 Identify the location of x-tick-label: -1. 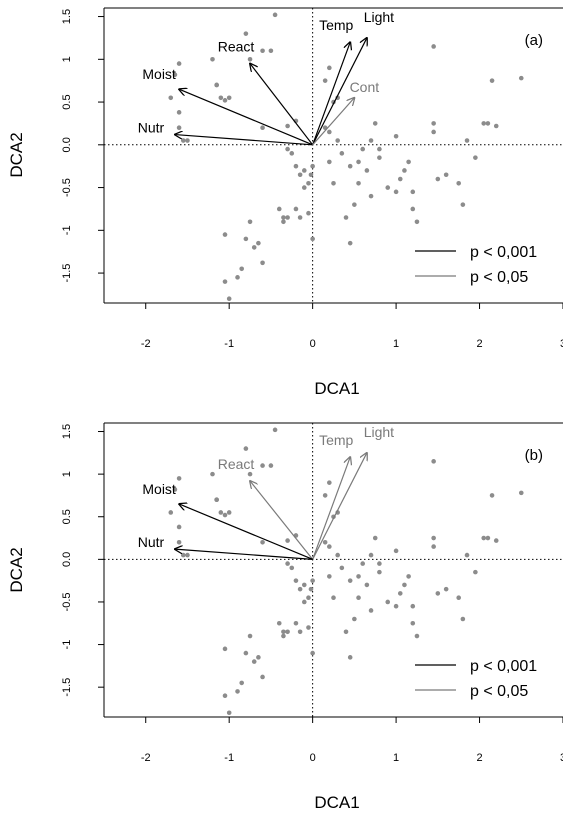
(229, 758).